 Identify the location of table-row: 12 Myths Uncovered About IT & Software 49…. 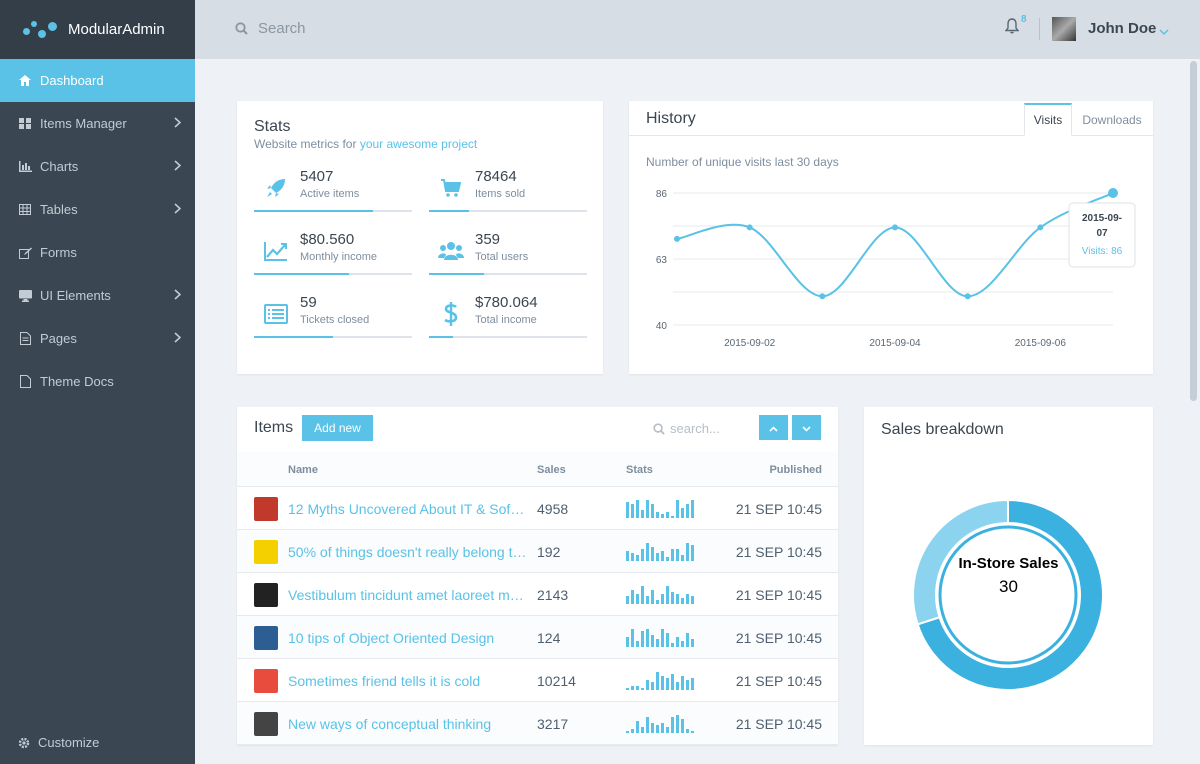
(537, 508).